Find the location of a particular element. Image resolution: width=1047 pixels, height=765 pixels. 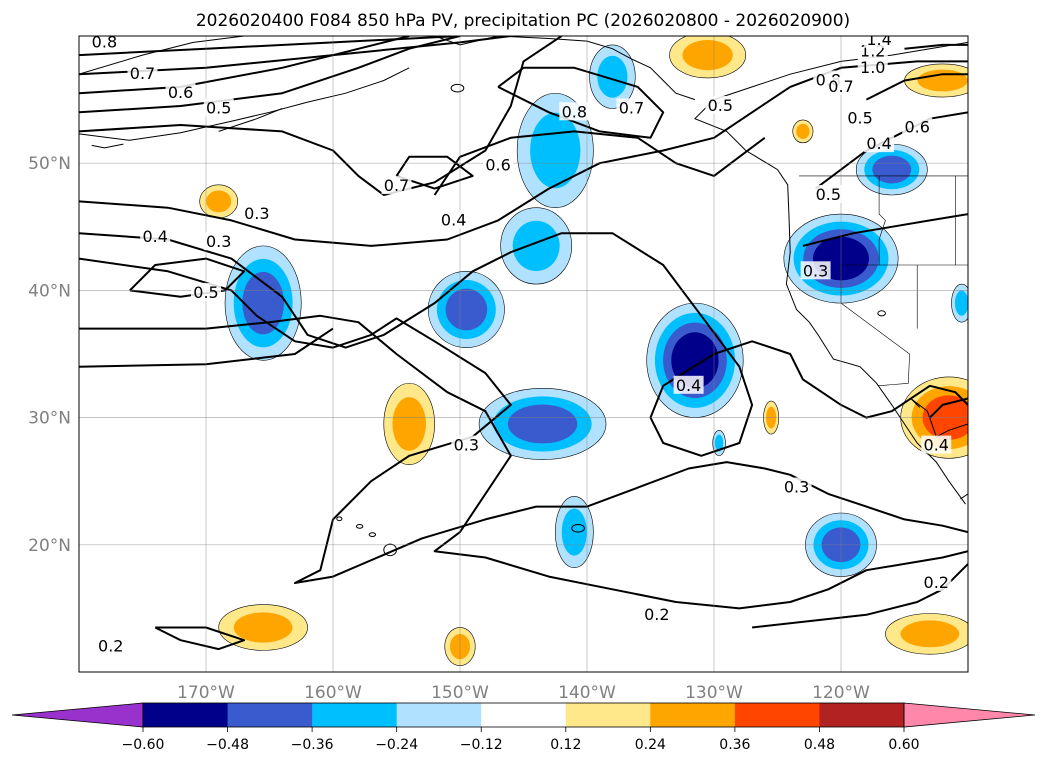

contour-label: 0.8 is located at coordinates (574, 111).